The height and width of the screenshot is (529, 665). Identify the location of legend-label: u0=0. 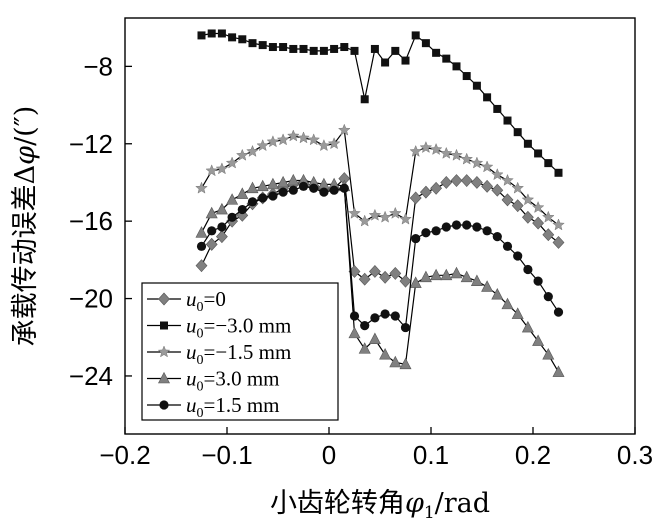
(206, 301).